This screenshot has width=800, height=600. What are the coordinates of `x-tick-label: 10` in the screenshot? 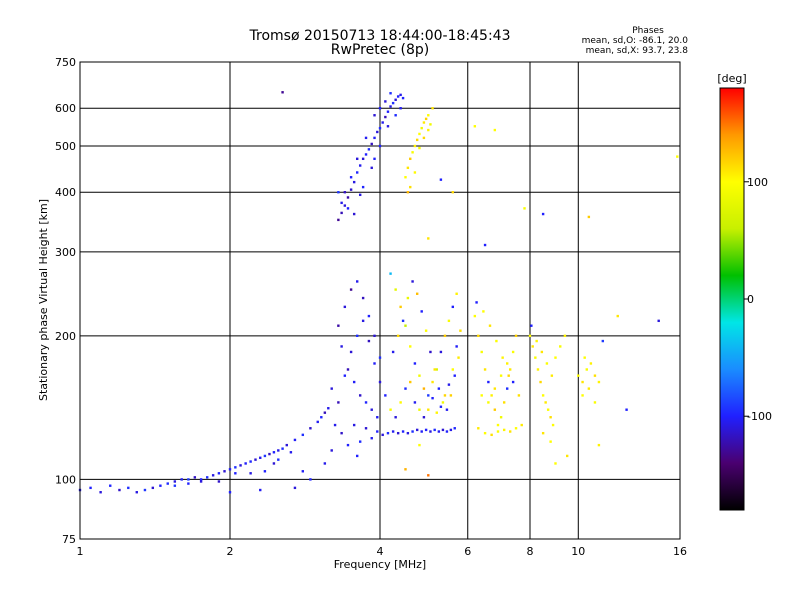 It's located at (578, 551).